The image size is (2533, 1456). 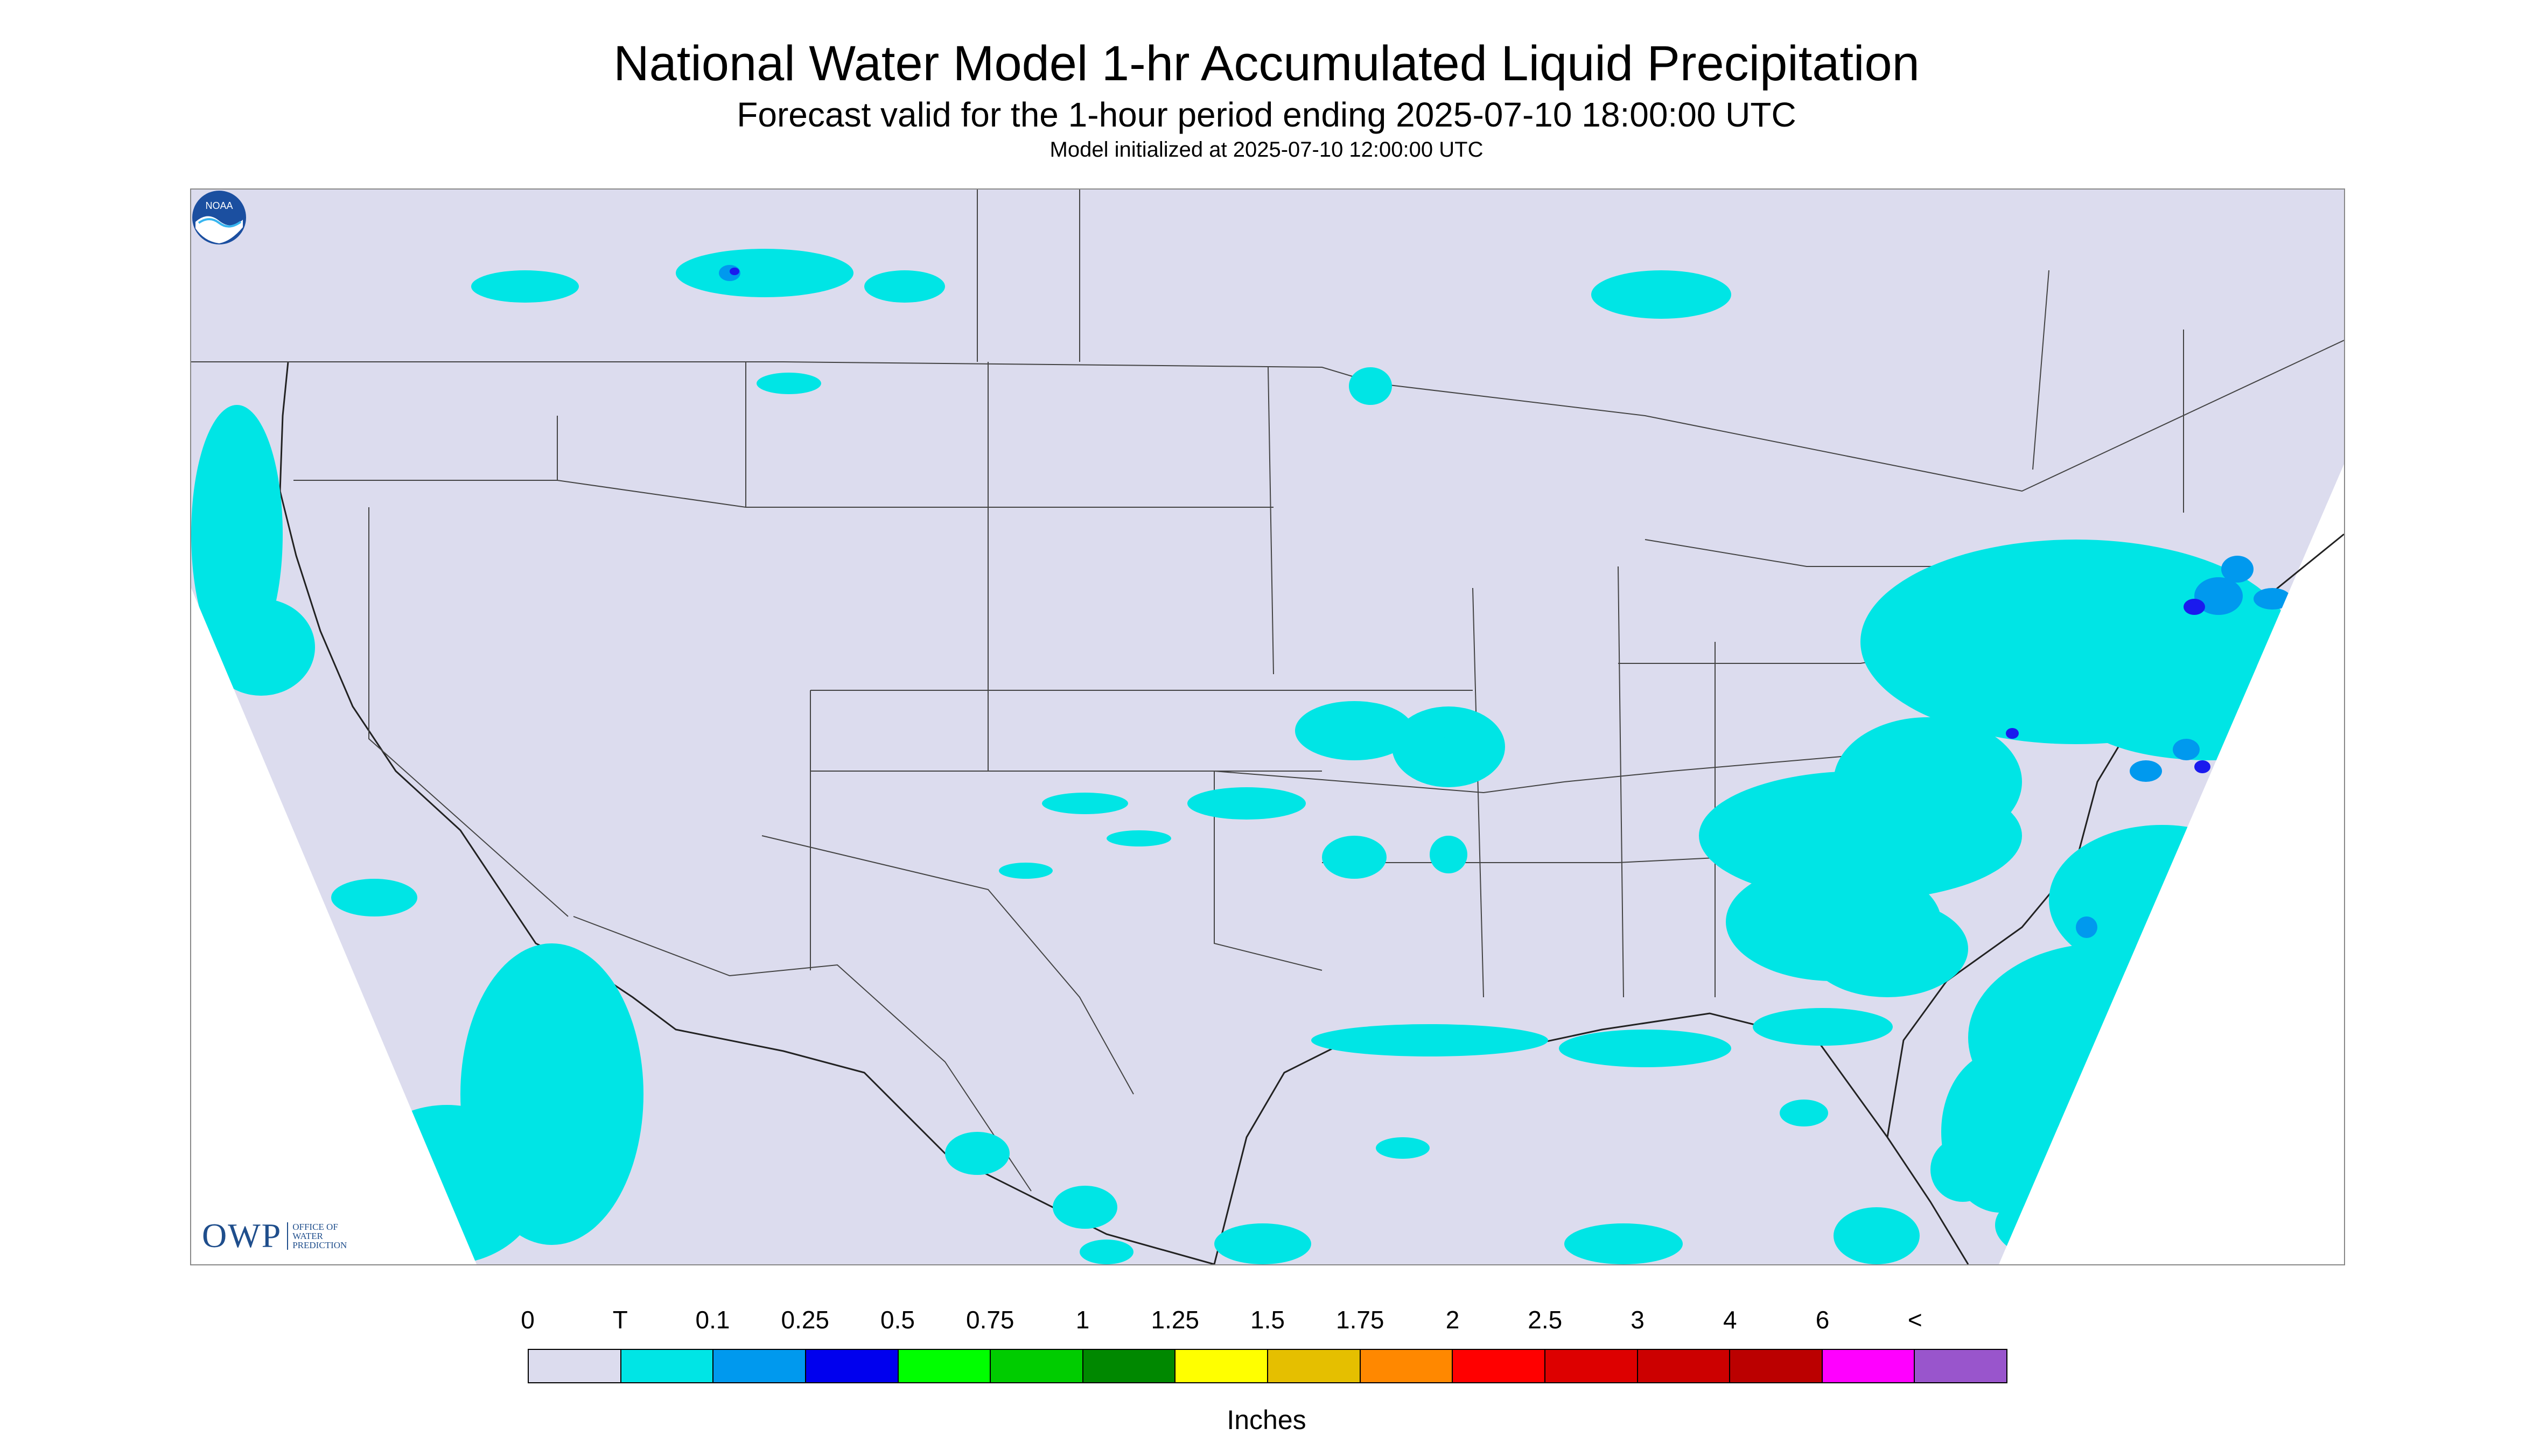 I want to click on legend-tick-label: 1, so click(x=1082, y=1320).